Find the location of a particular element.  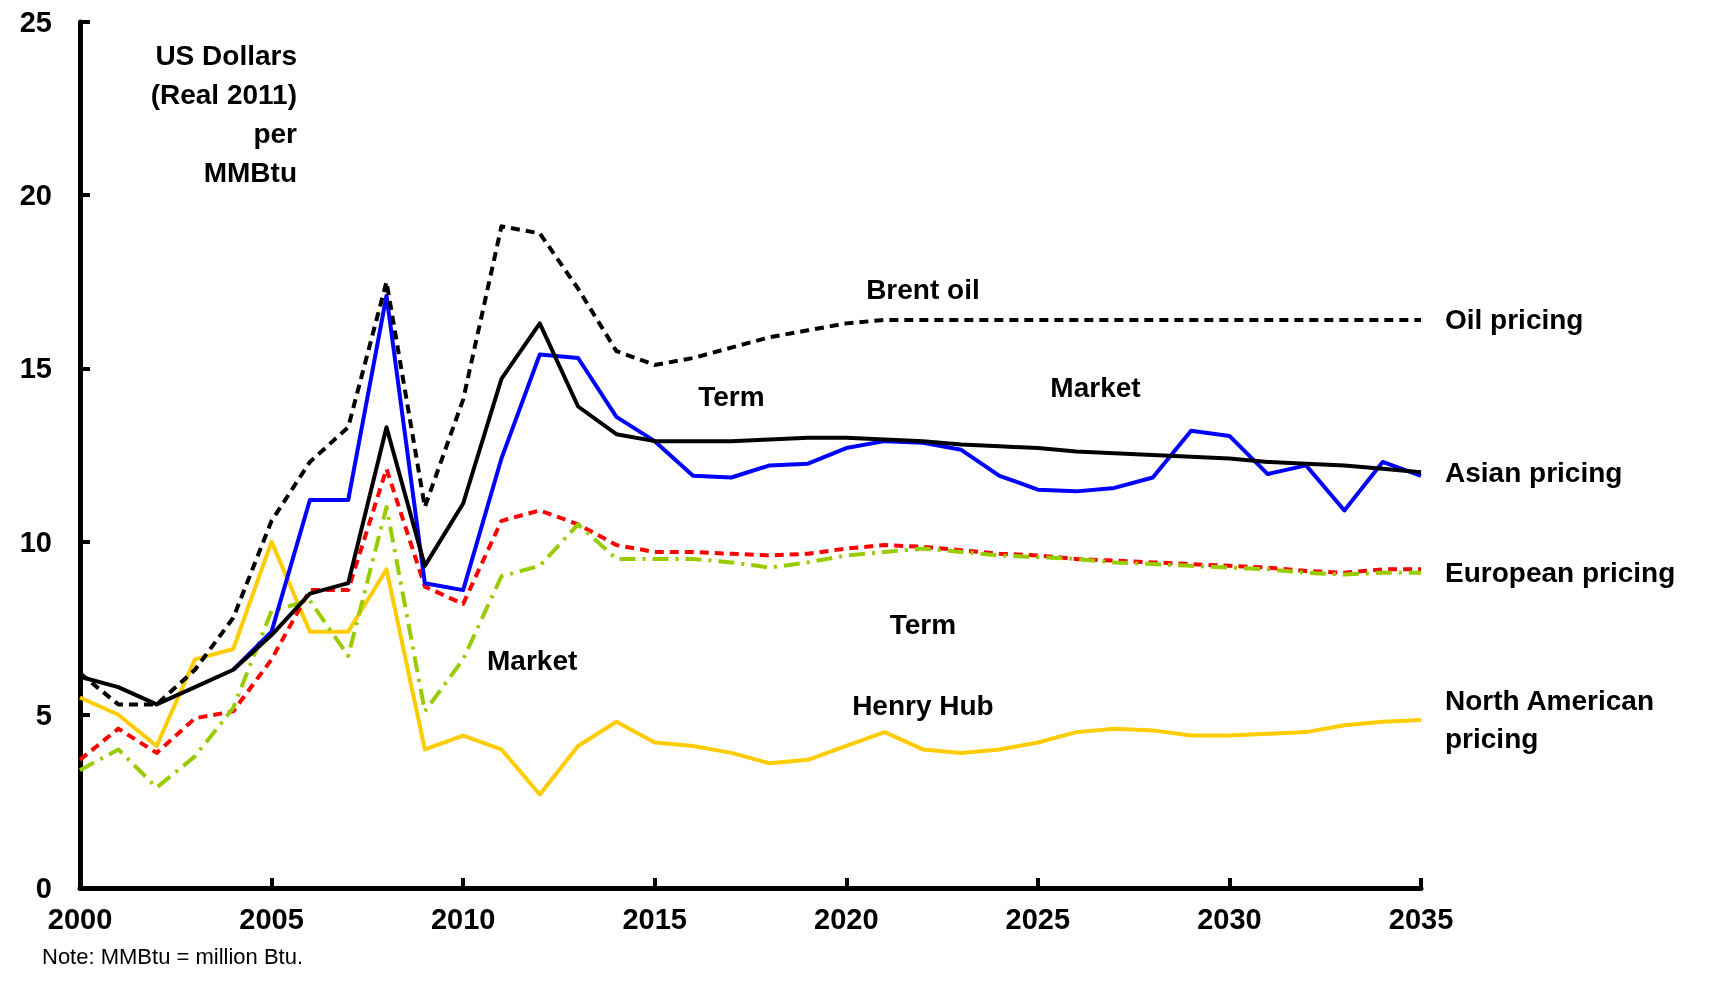

y-tick-label: 0 is located at coordinates (43, 888).